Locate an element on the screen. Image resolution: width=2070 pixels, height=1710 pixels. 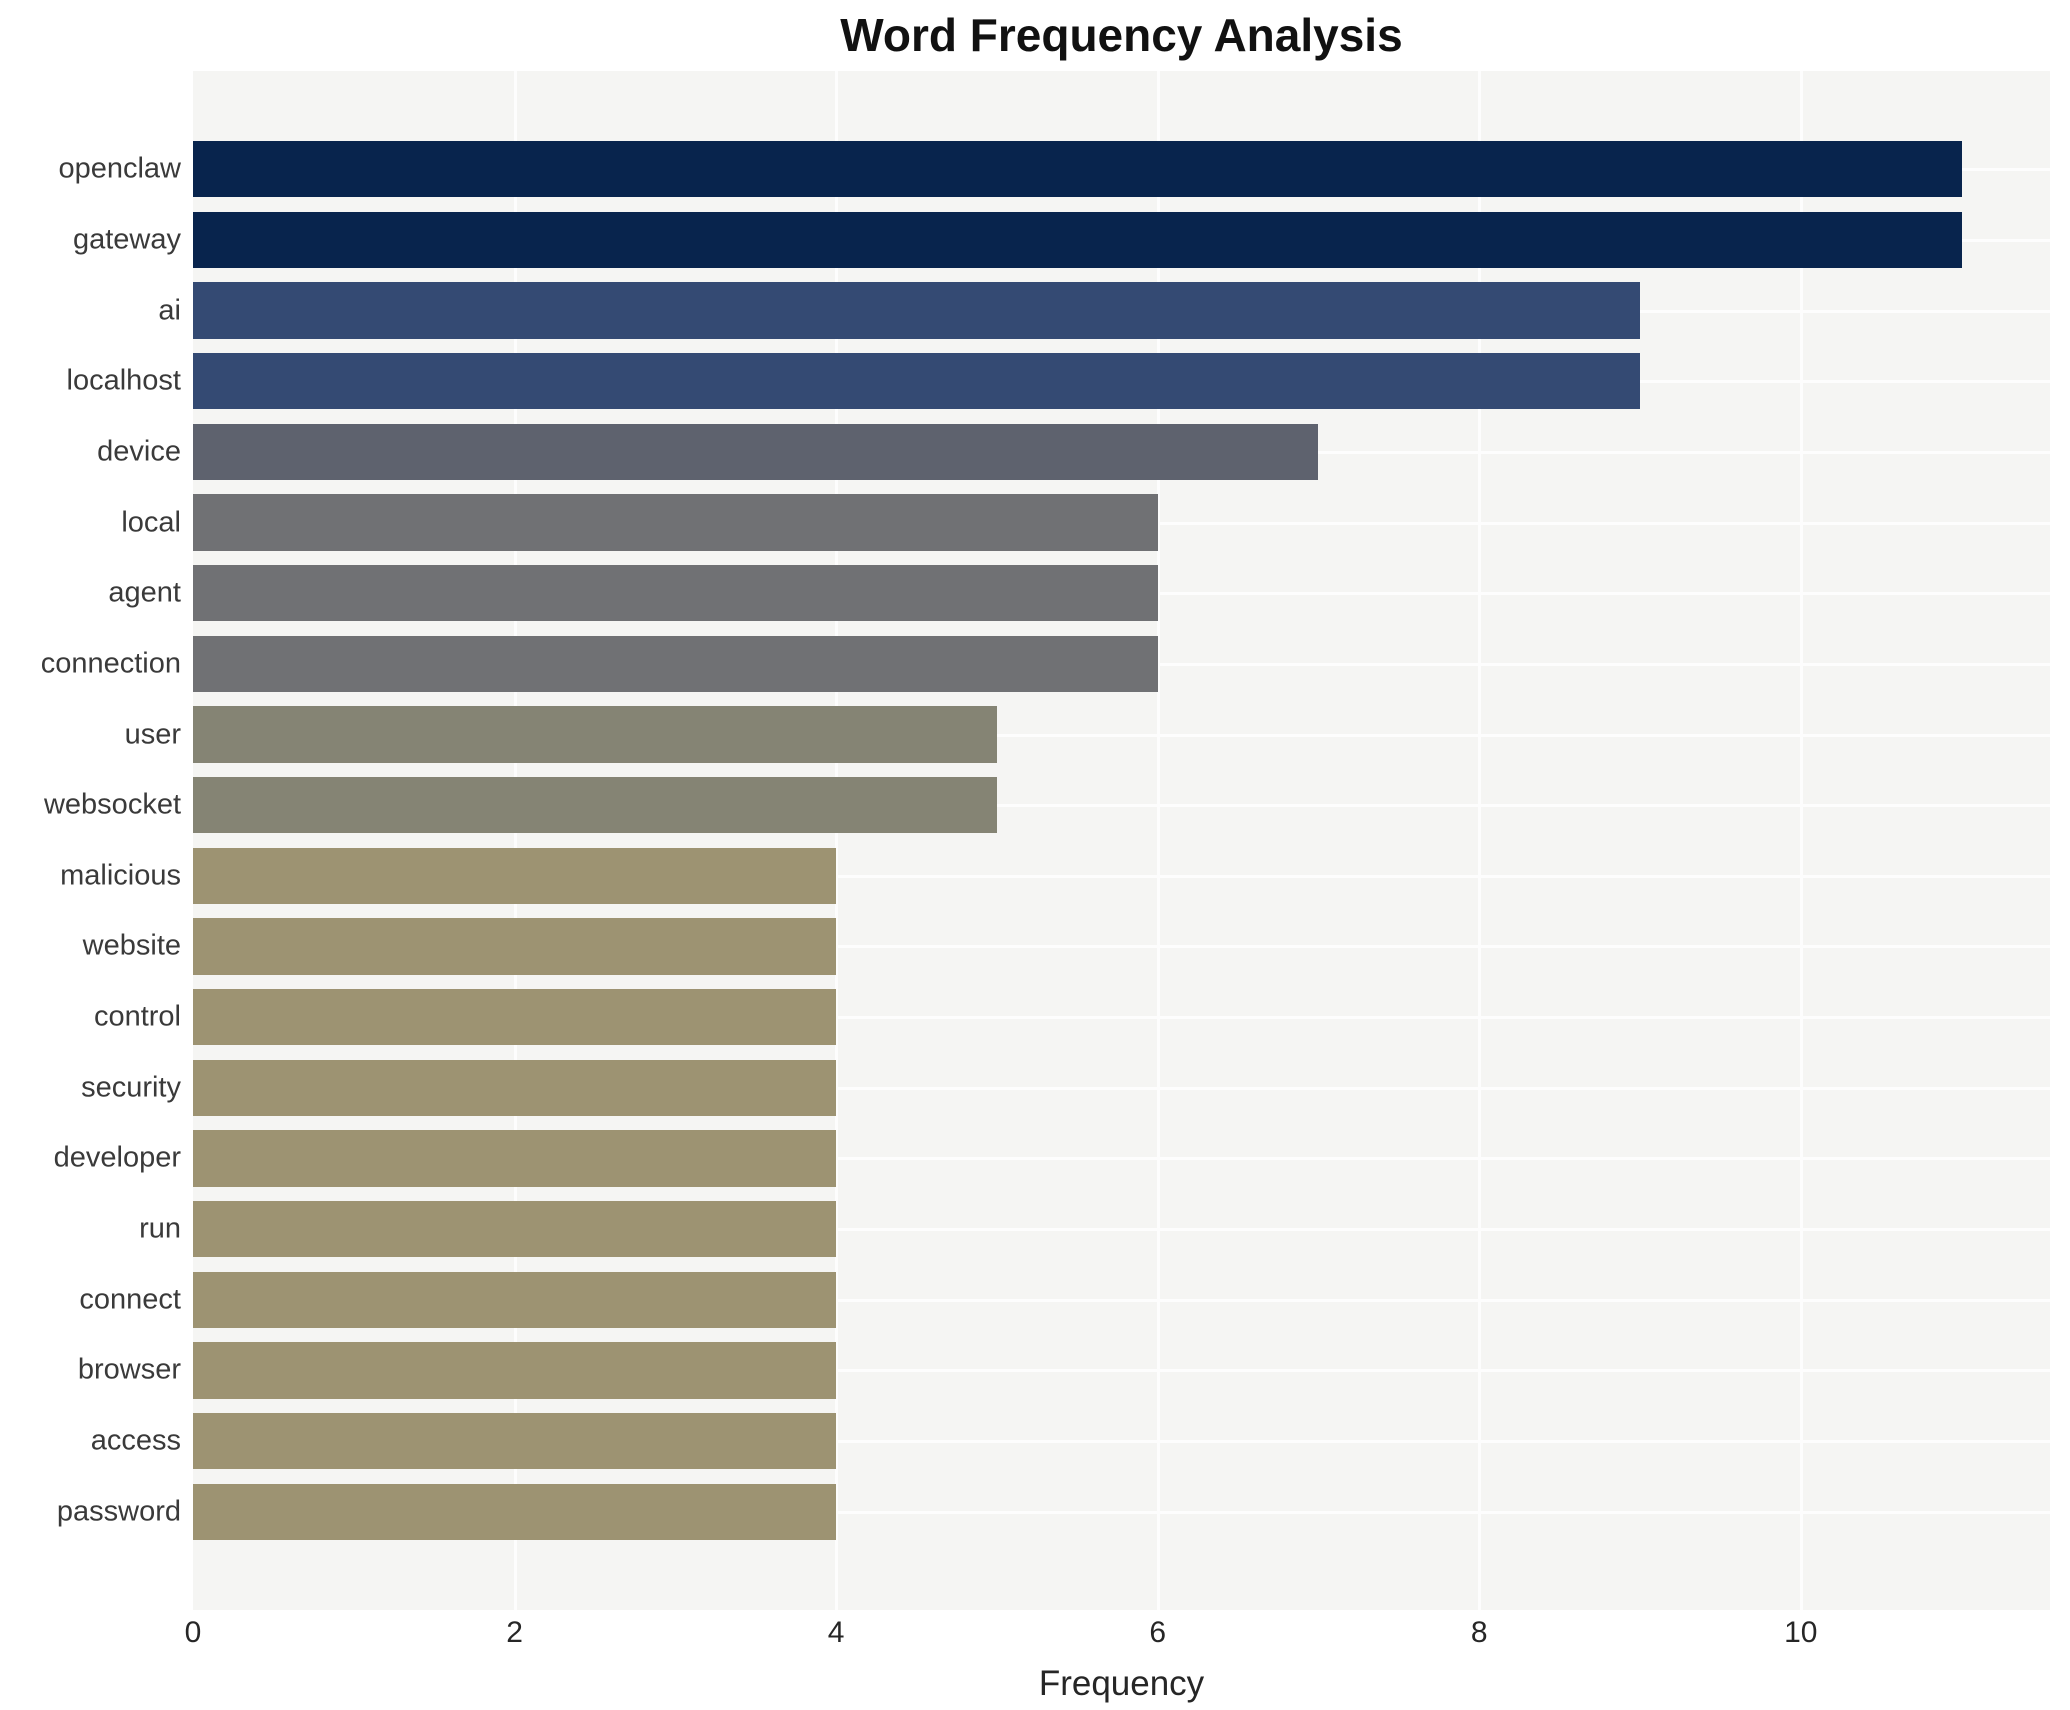
bar-localhost is located at coordinates (916, 381).